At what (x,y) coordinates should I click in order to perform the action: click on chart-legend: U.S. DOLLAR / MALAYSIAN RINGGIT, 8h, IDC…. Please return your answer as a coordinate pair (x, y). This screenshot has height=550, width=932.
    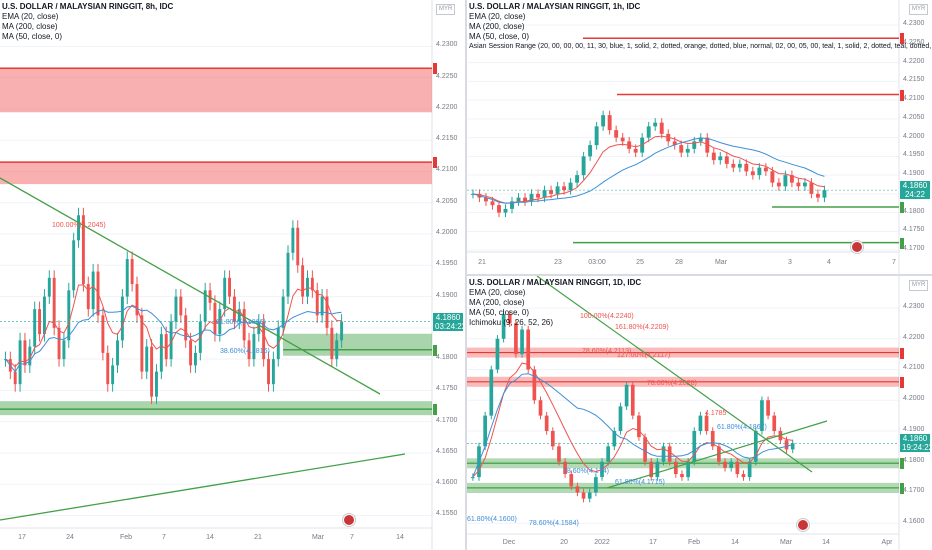
    Looking at the image, I should click on (87, 22).